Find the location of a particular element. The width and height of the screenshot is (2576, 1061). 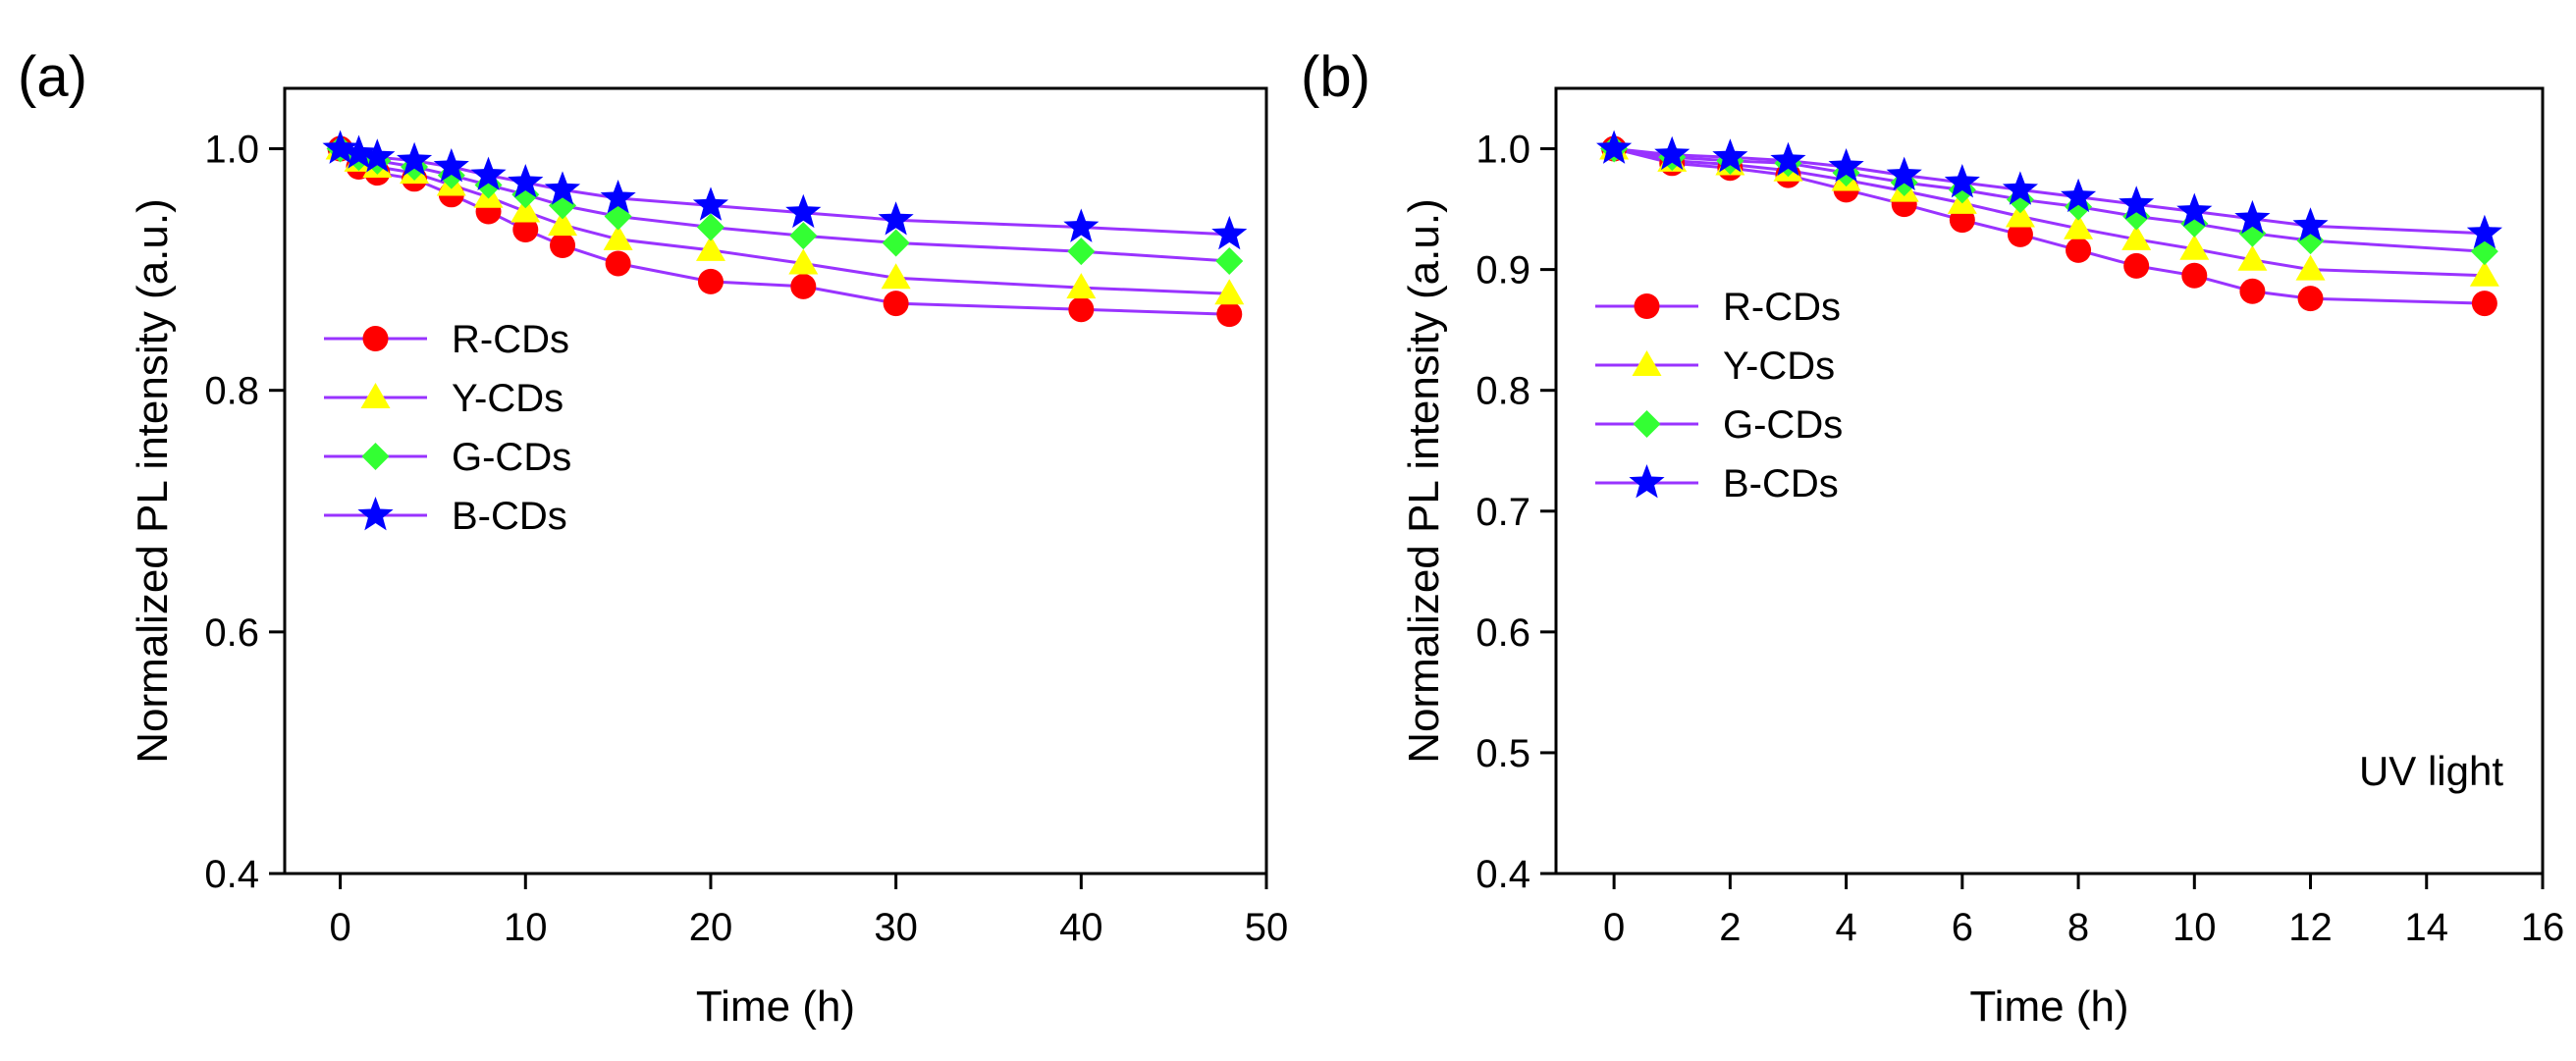

series-points-y-cds is located at coordinates (785, 219).